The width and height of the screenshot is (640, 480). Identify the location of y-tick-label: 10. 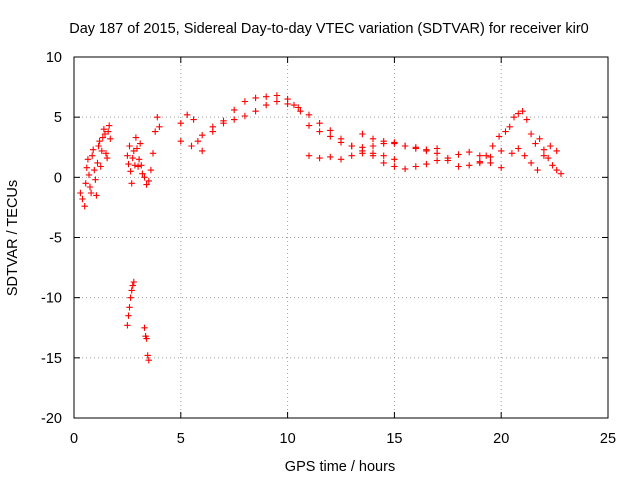
(54, 58).